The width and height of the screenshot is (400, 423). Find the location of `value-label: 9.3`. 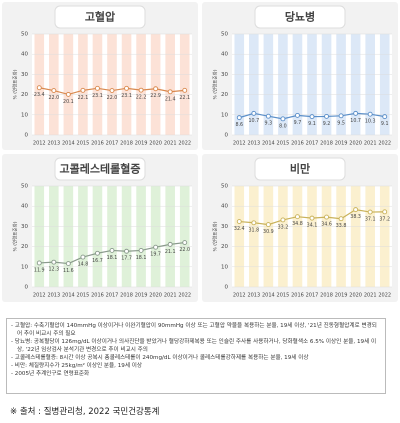

value-label: 9.3 is located at coordinates (269, 124).